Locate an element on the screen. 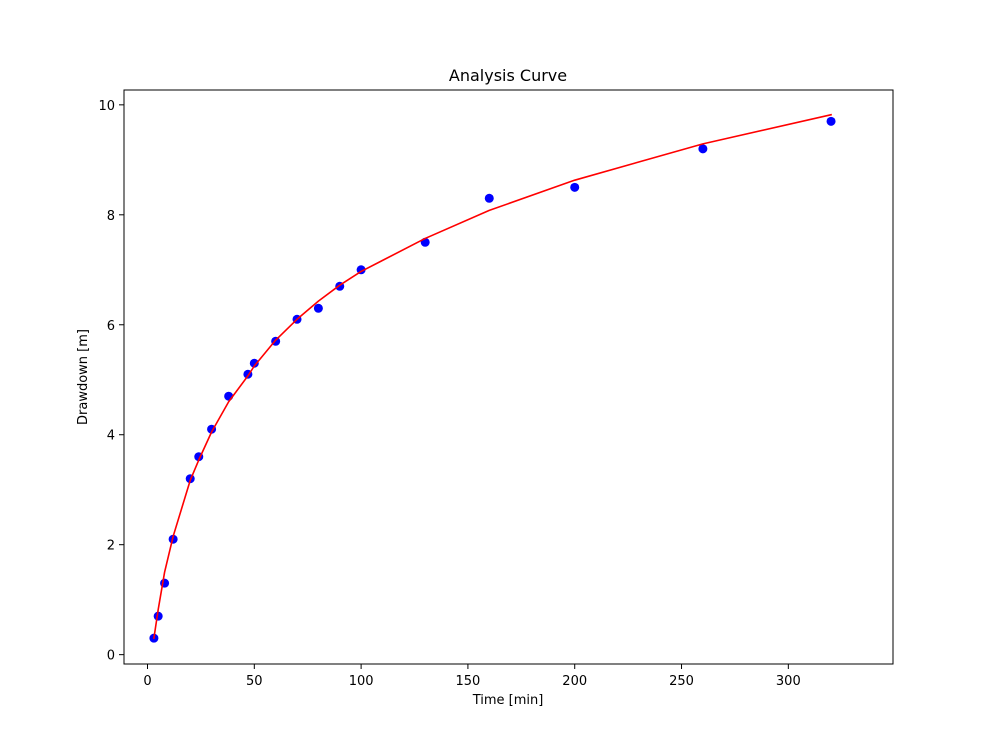  y-tick-label: 2 is located at coordinates (111, 546).